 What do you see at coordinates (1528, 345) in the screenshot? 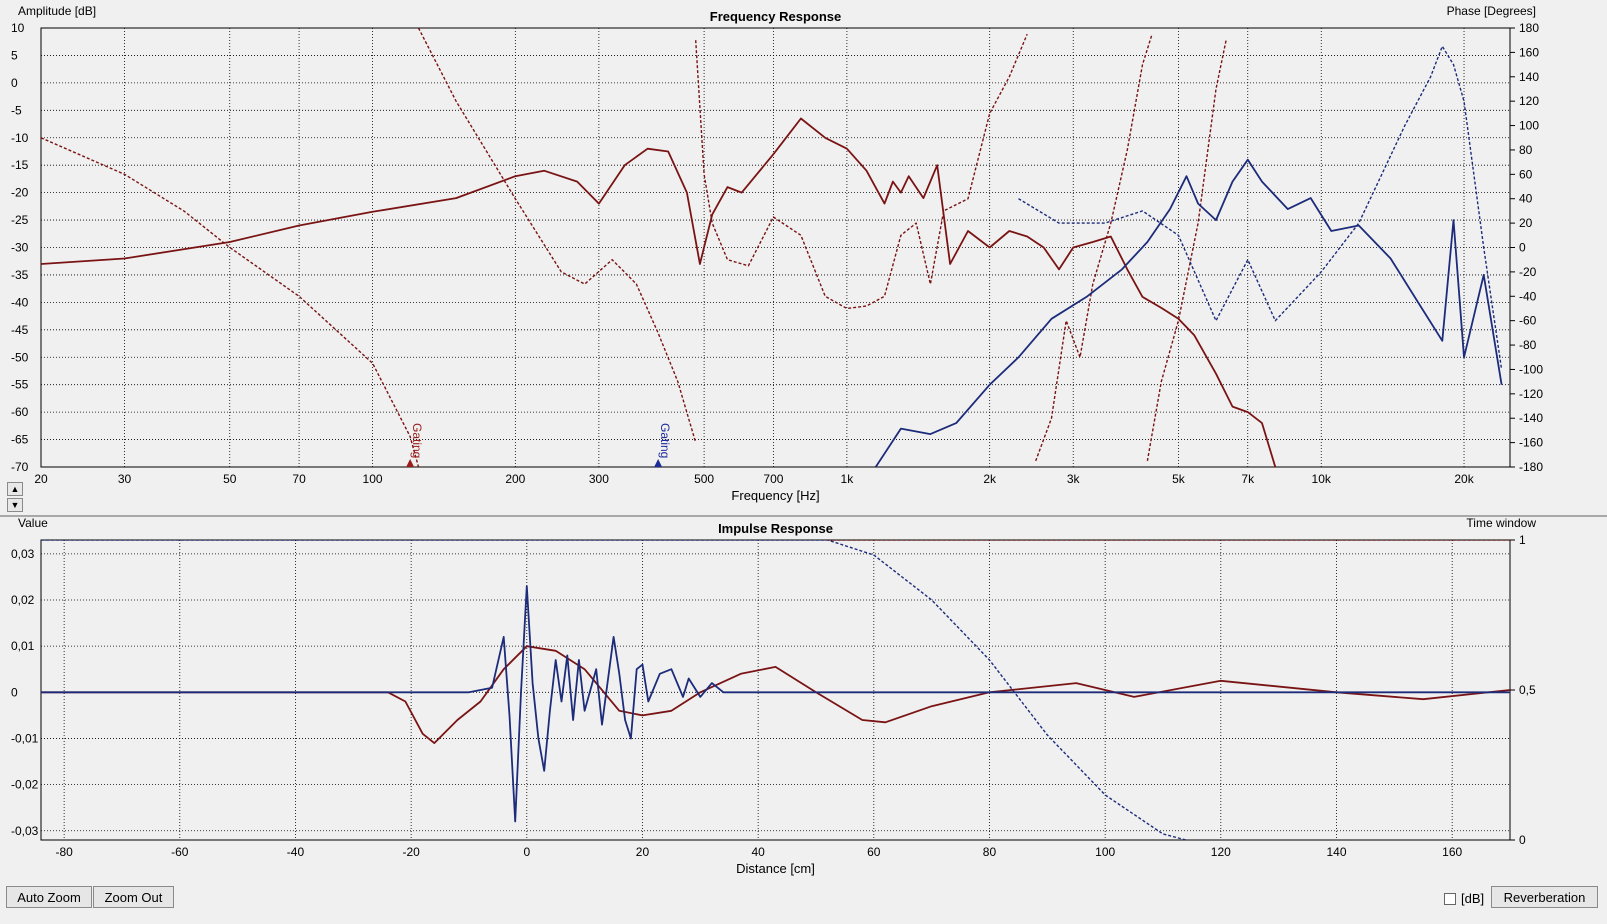
I see `y2-tick-label: -80` at bounding box center [1528, 345].